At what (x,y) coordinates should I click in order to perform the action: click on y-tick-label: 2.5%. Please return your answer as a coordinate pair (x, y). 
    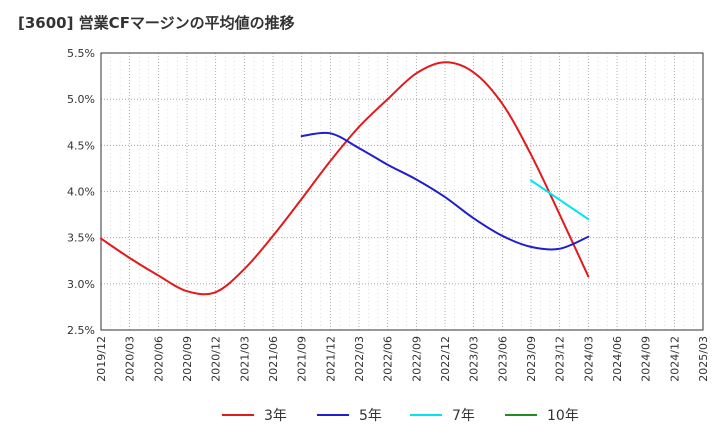
    Looking at the image, I should click on (81, 330).